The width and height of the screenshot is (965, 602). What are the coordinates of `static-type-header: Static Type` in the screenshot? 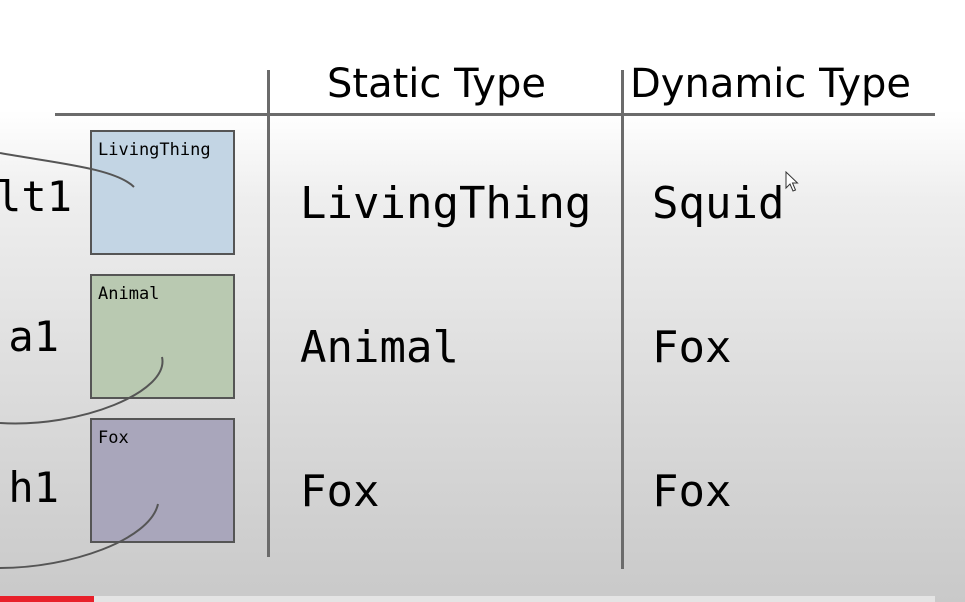 It's located at (436, 84).